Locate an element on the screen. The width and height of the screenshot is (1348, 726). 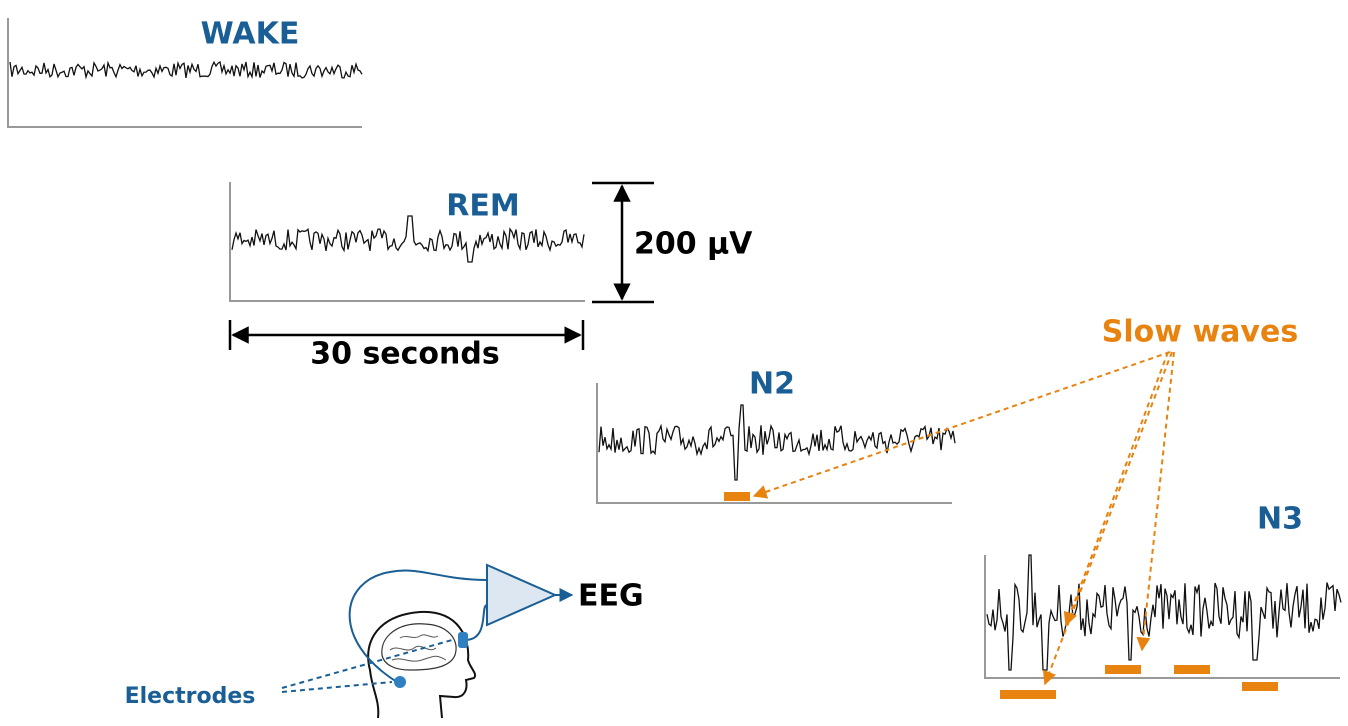
wires is located at coordinates (461, 626).